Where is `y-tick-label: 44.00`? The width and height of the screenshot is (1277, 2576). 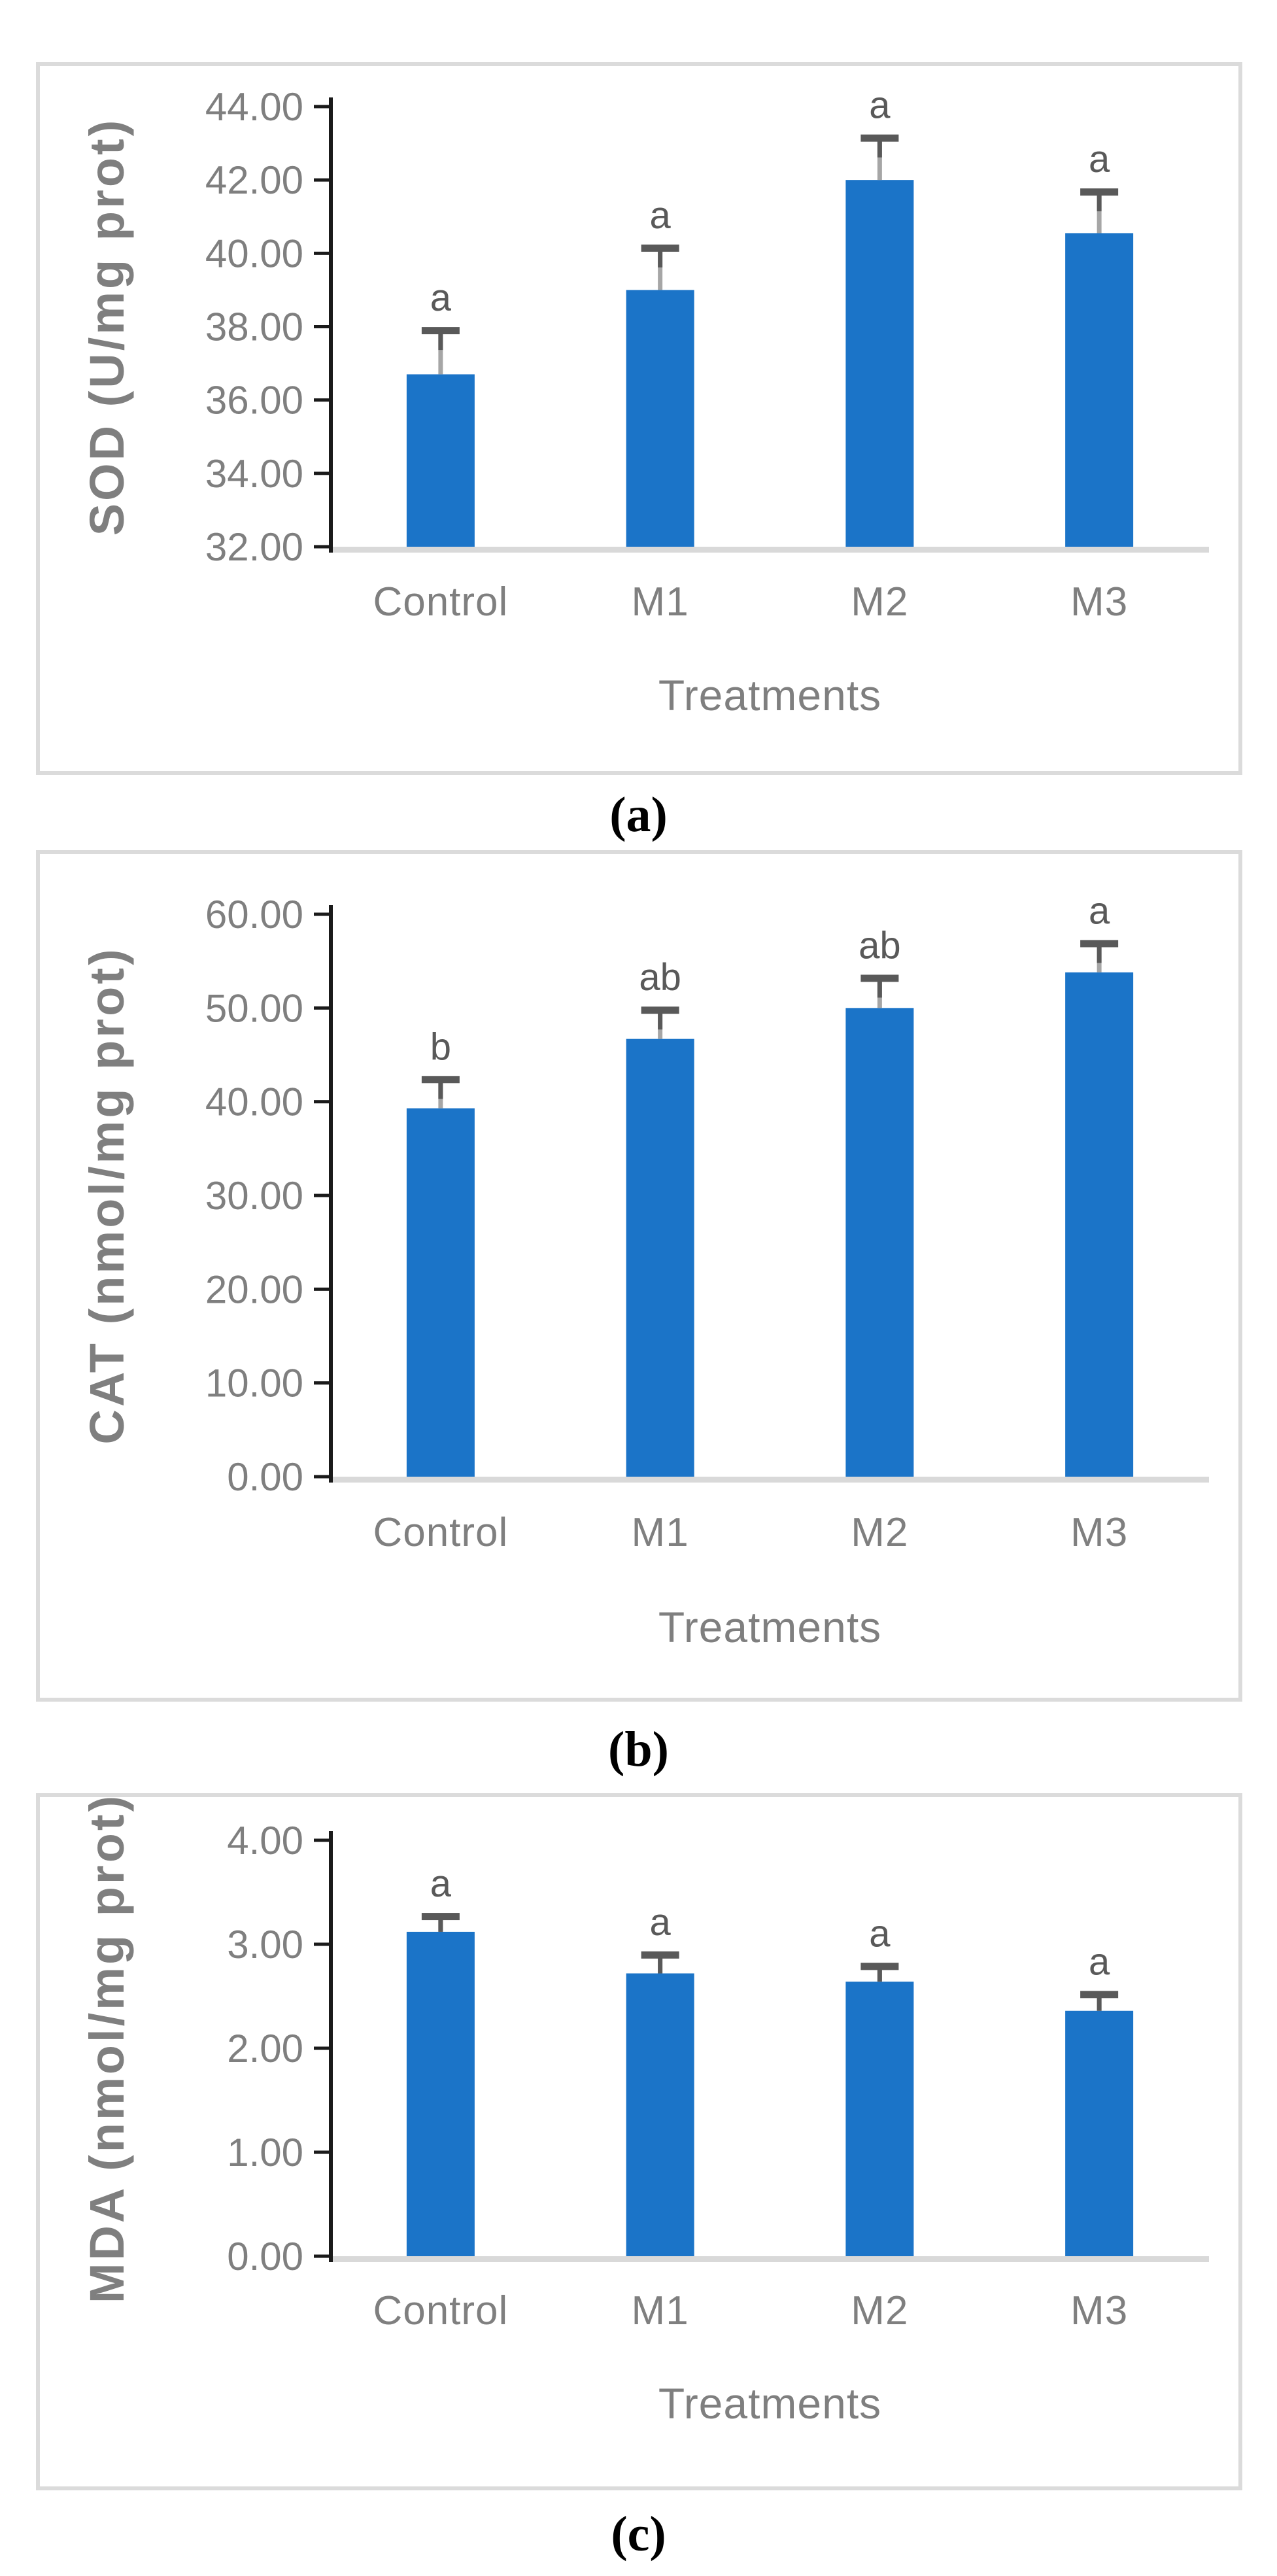
y-tick-label: 44.00 is located at coordinates (254, 107).